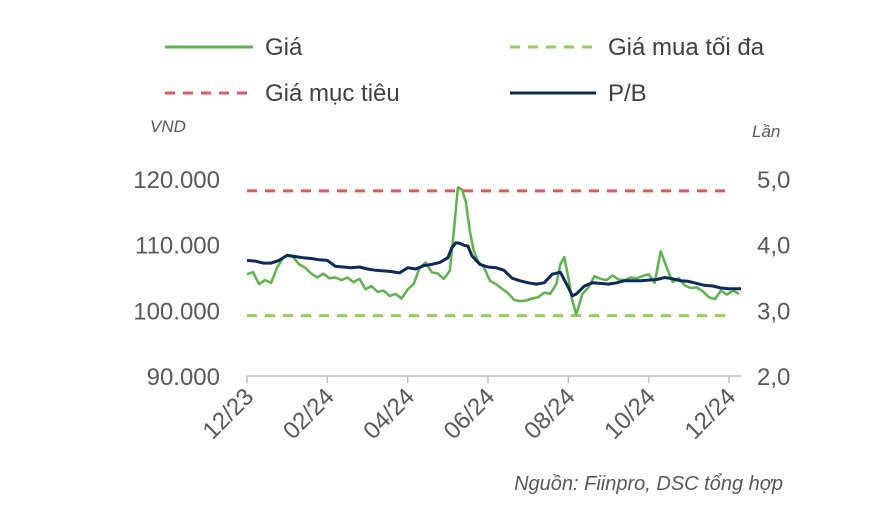 Image resolution: width=889 pixels, height=532 pixels. What do you see at coordinates (493, 269) in the screenshot?
I see `series-line-p-b` at bounding box center [493, 269].